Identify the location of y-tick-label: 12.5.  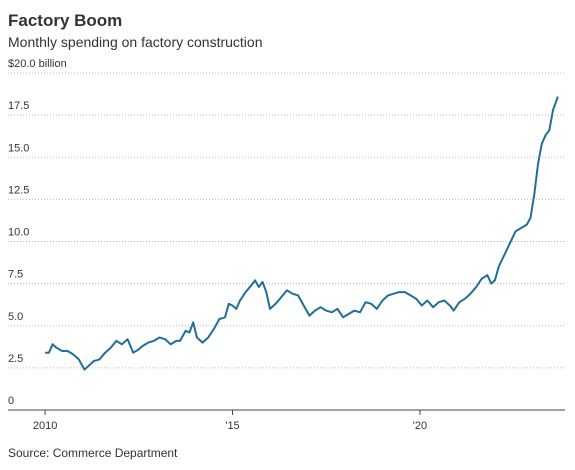
(18, 190).